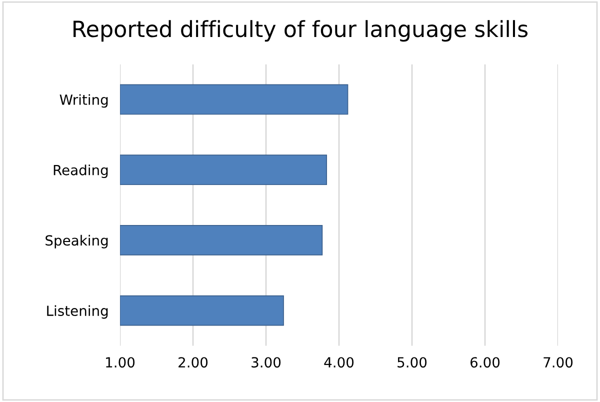 Image resolution: width=600 pixels, height=402 pixels. What do you see at coordinates (84, 101) in the screenshot?
I see `y-tick-label: Writing` at bounding box center [84, 101].